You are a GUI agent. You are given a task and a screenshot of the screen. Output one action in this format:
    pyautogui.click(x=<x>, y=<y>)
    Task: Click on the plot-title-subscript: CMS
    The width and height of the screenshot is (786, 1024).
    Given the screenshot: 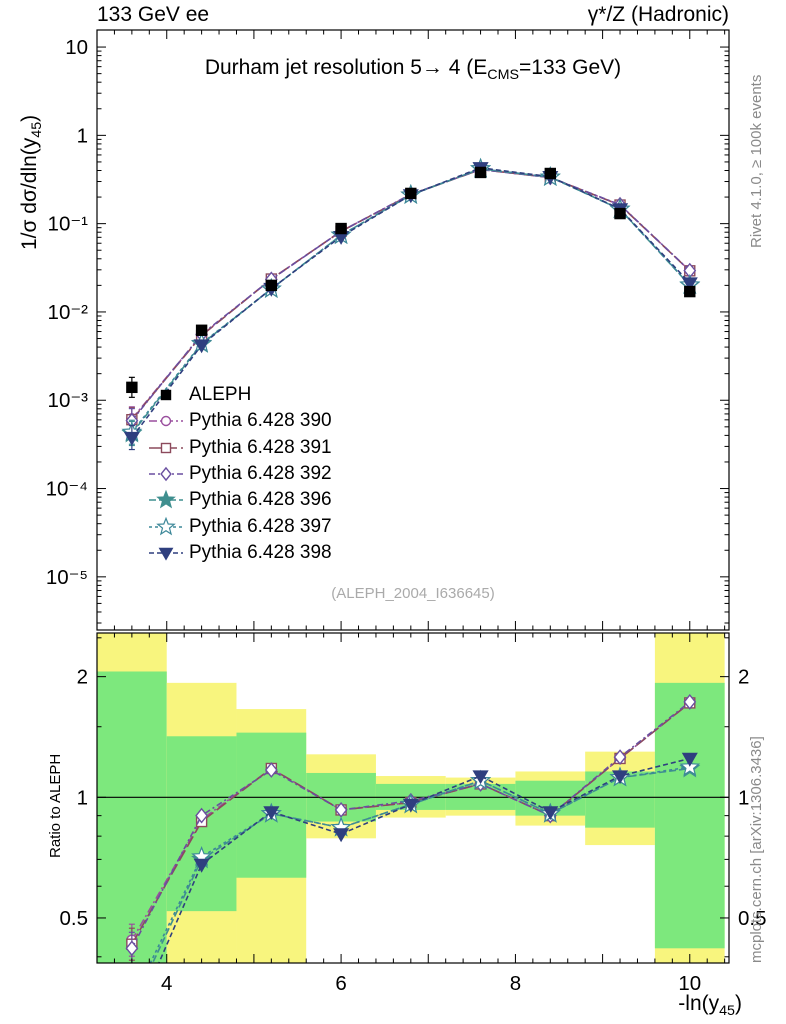 What is the action you would take?
    pyautogui.click(x=503, y=75)
    